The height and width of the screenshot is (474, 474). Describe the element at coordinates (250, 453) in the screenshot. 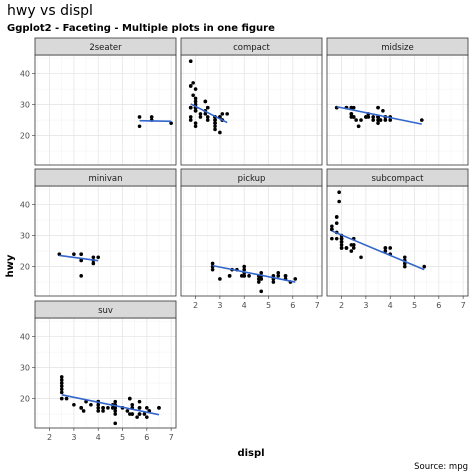

I see `x-axis-title: displ` at that location.